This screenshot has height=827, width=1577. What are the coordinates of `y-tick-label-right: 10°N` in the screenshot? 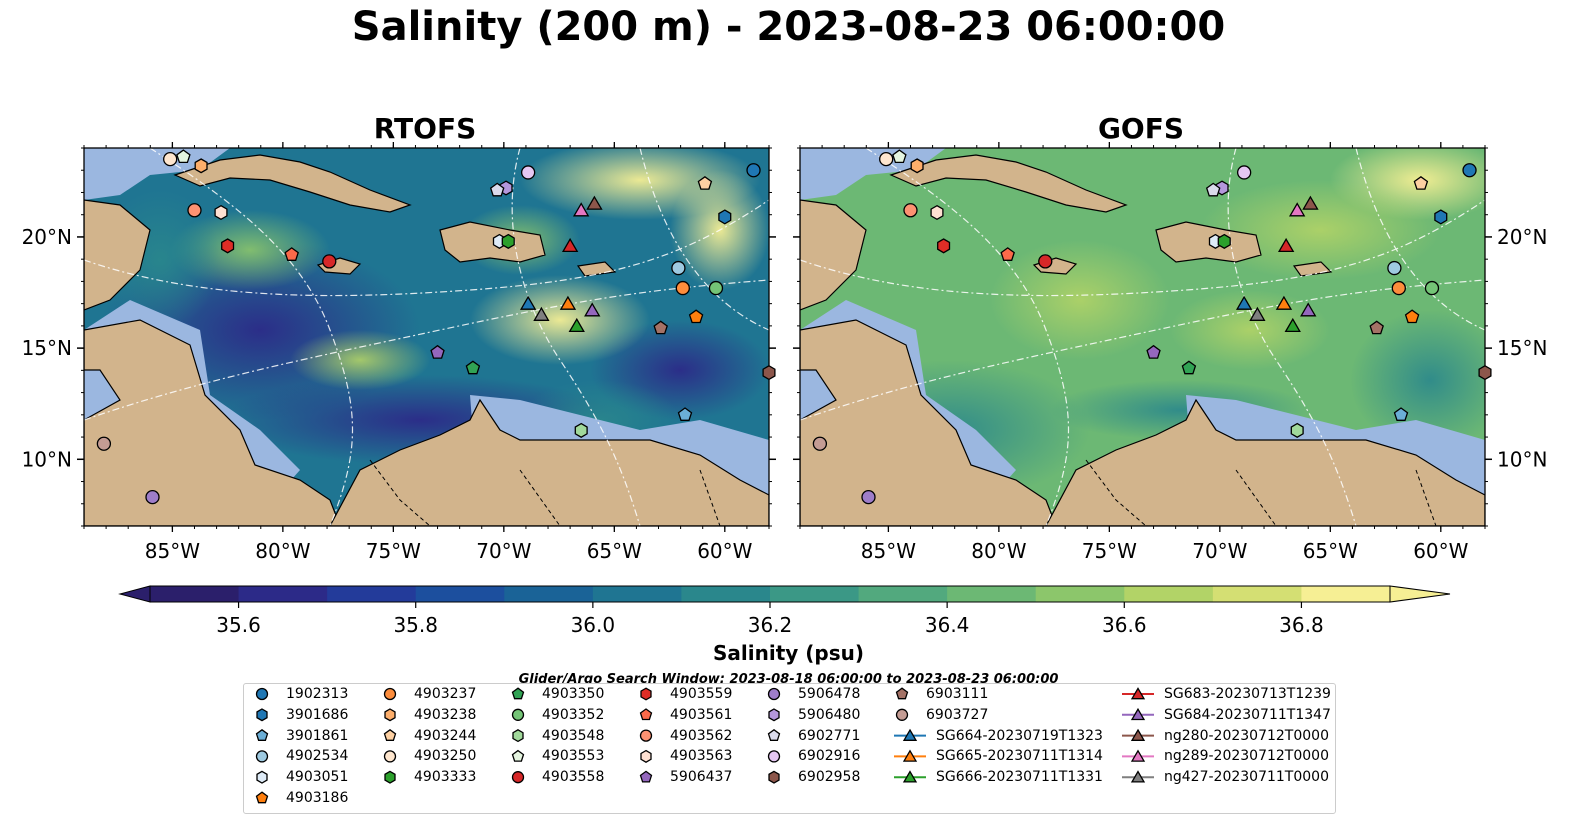 It's located at (1522, 459).